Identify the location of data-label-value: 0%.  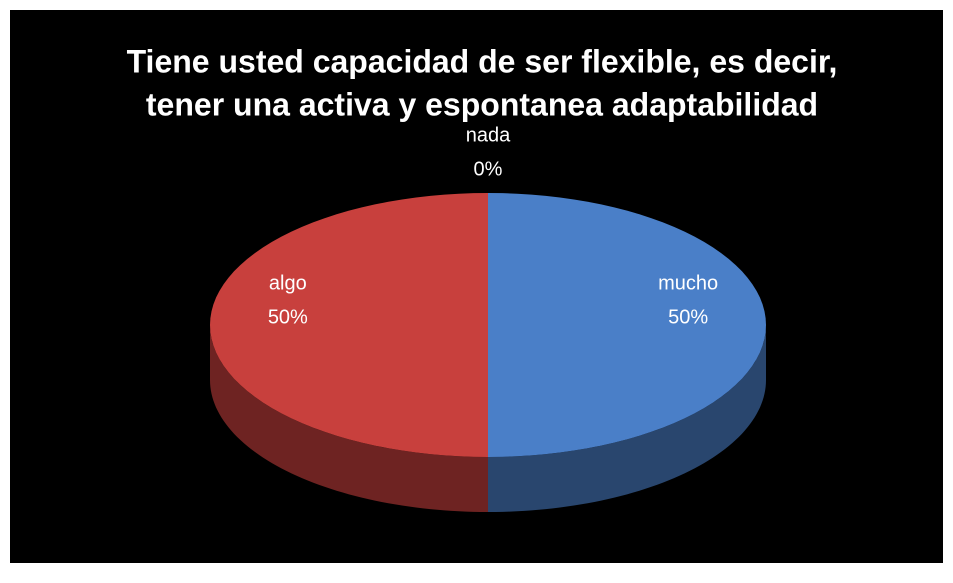
(488, 170).